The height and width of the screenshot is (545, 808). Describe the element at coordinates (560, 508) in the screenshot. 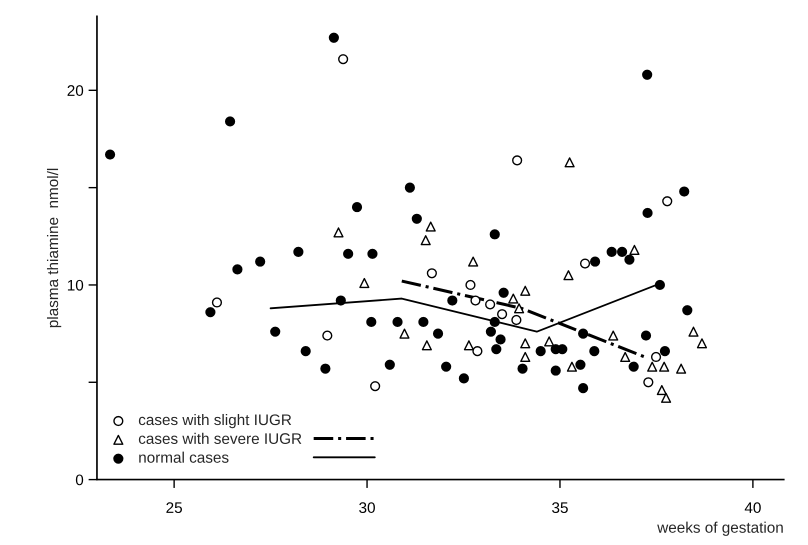

I see `x-tick-label: 35` at that location.